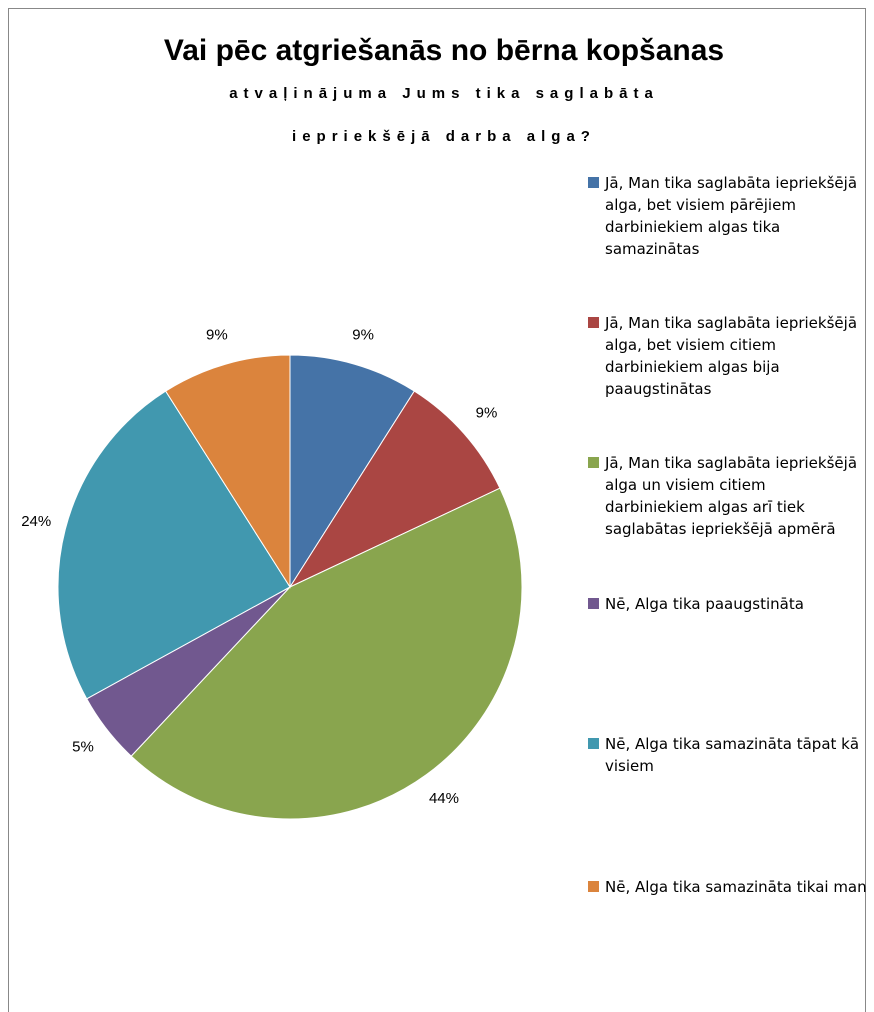  Describe the element at coordinates (444, 798) in the screenshot. I see `data-label: 44%` at that location.